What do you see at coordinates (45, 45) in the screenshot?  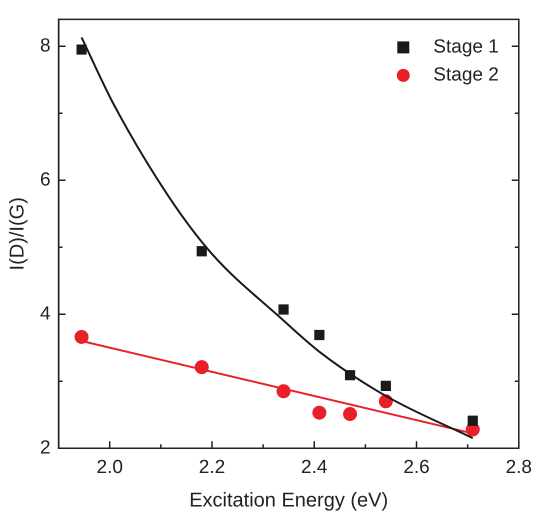 I see `y-tick-label: 8` at bounding box center [45, 45].